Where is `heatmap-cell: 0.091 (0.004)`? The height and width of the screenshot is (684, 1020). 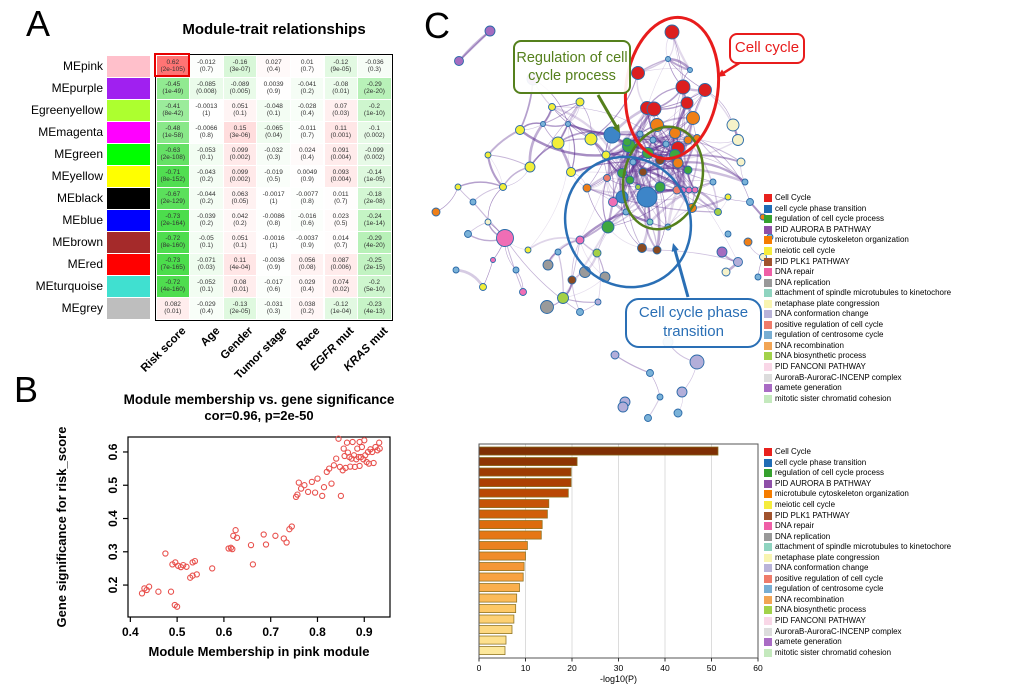
heatmap-cell: 0.091 (0.004) is located at coordinates (341, 154).